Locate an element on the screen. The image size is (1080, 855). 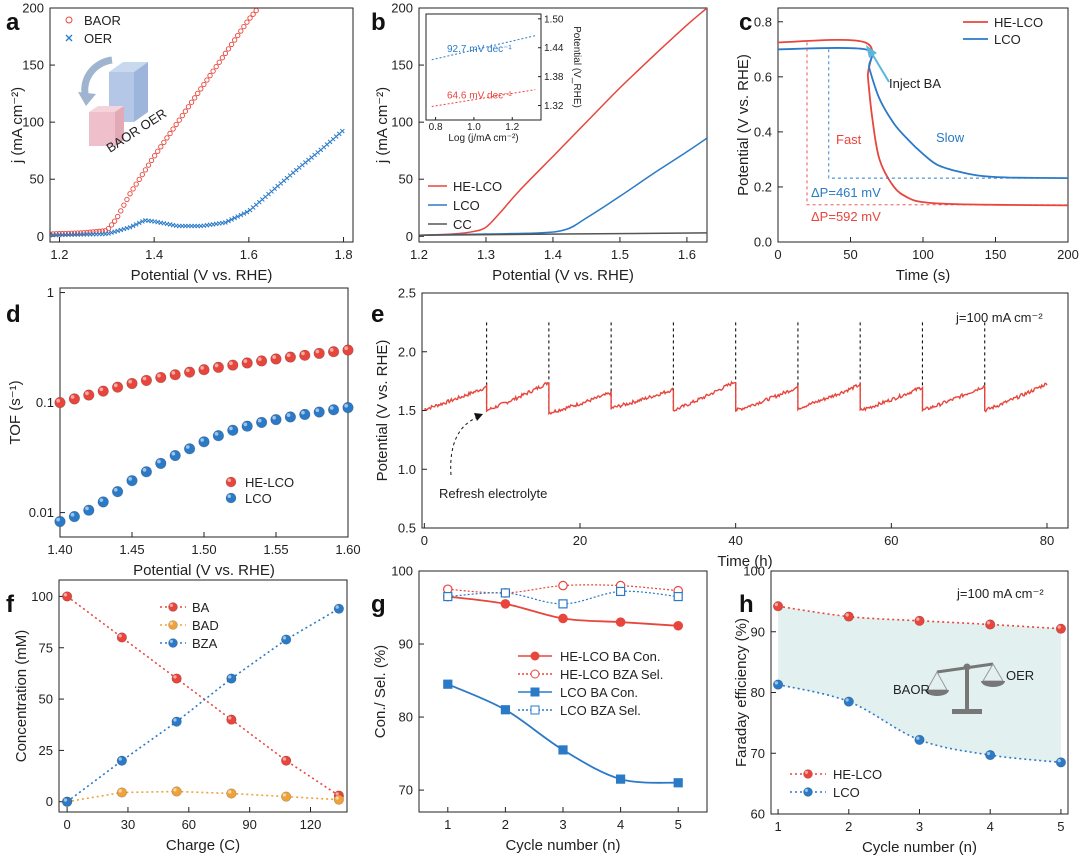
panel-label: e is located at coordinates (377, 314).